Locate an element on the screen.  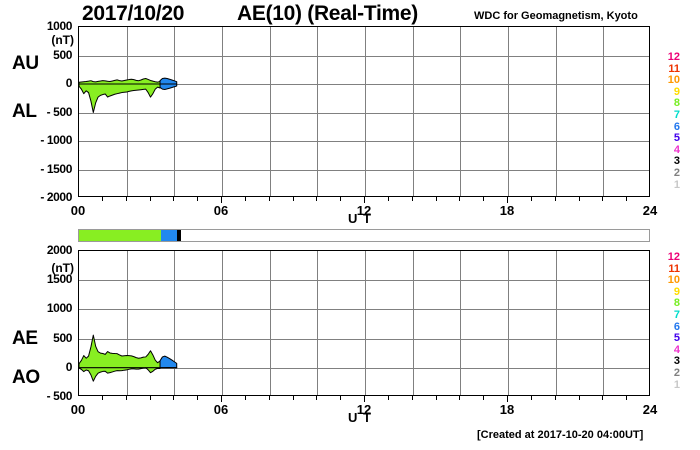
au-al-unit-label: (nT) is located at coordinates (62, 40).